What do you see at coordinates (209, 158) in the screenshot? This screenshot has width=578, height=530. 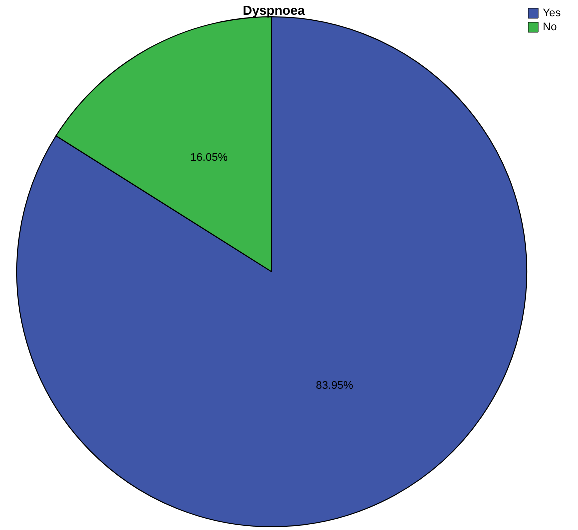 I see `data-label: 16.05%` at bounding box center [209, 158].